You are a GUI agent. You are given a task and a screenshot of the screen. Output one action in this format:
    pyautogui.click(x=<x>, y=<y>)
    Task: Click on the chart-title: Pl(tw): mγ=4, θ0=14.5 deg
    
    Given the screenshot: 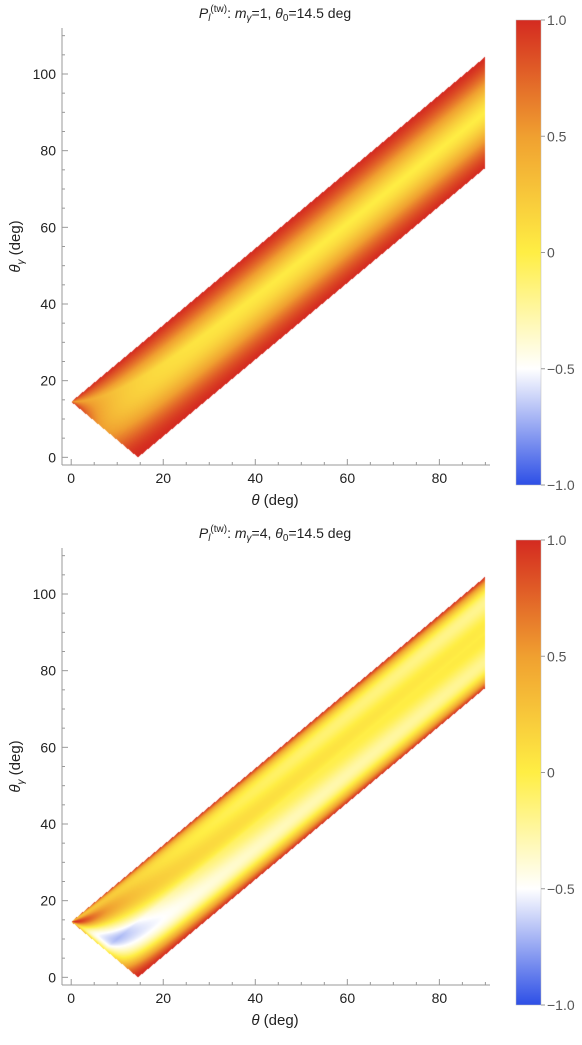 What is the action you would take?
    pyautogui.click(x=275, y=534)
    